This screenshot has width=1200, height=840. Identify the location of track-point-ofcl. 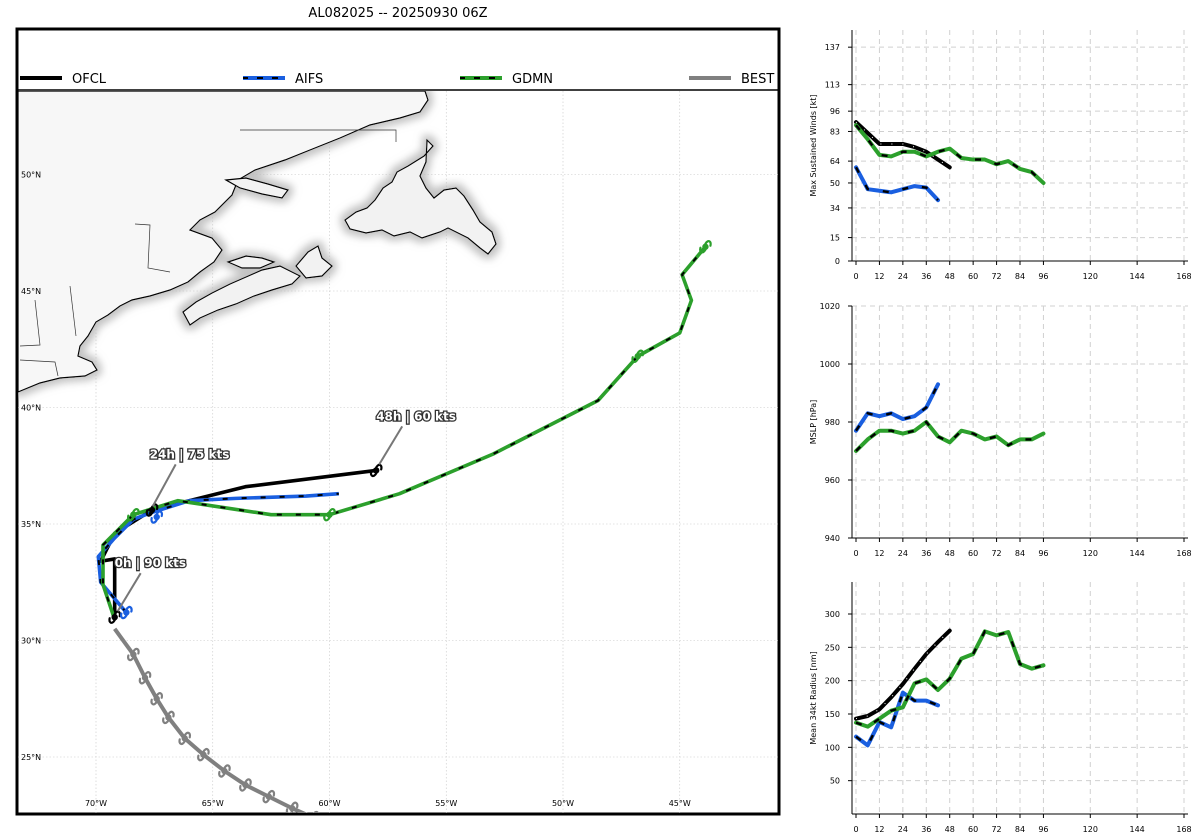
(114, 617).